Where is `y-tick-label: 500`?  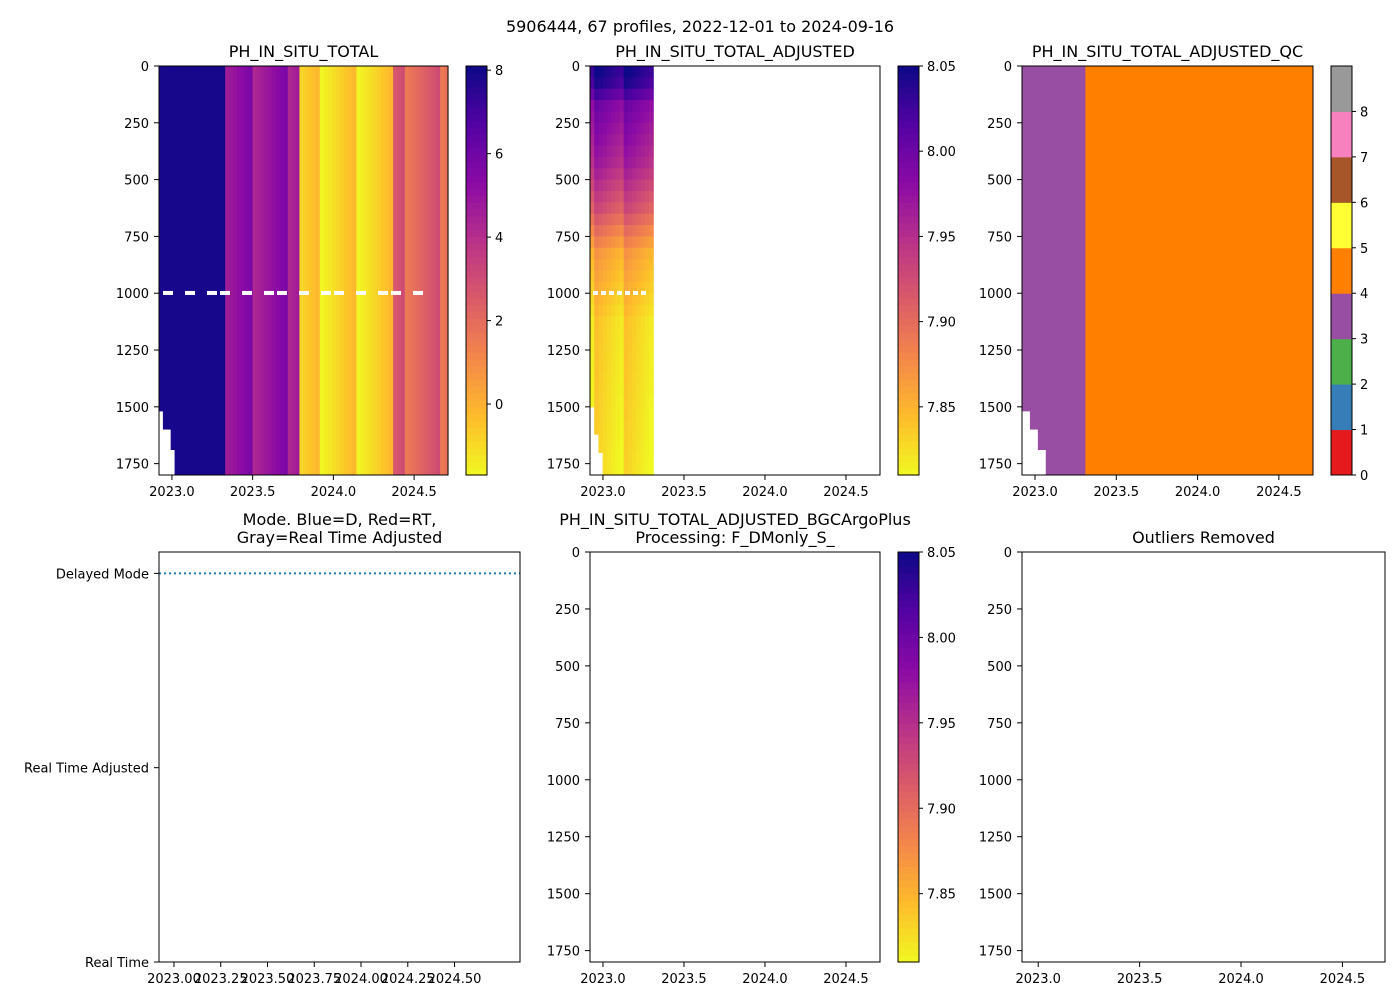
y-tick-label: 500 is located at coordinates (999, 181).